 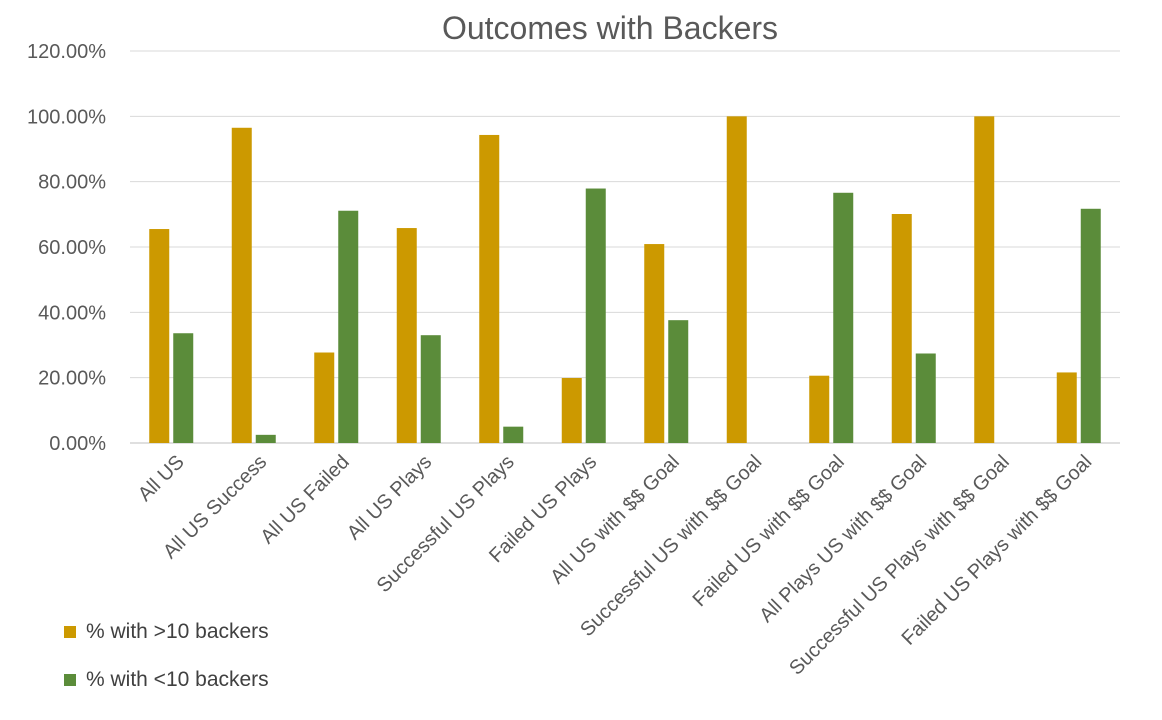 I want to click on legend-item-over-10: % with >10 backers, so click(x=166, y=632).